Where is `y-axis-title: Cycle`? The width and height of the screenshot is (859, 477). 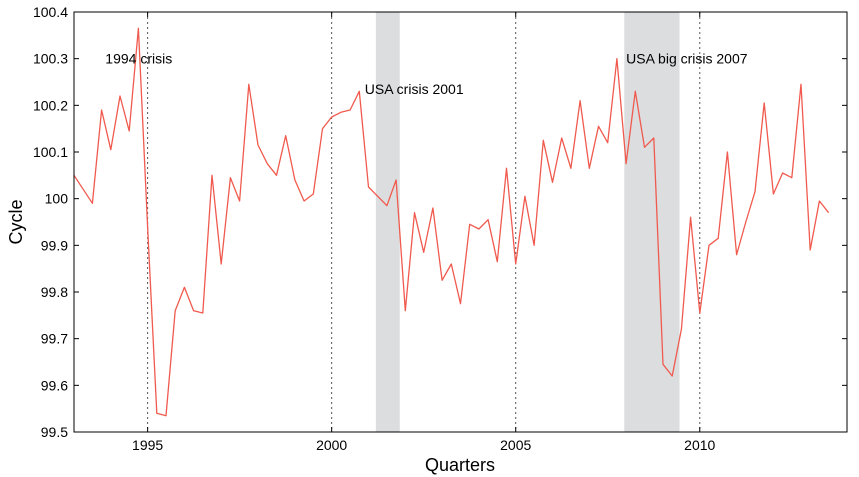
y-axis-title: Cycle is located at coordinates (16, 221).